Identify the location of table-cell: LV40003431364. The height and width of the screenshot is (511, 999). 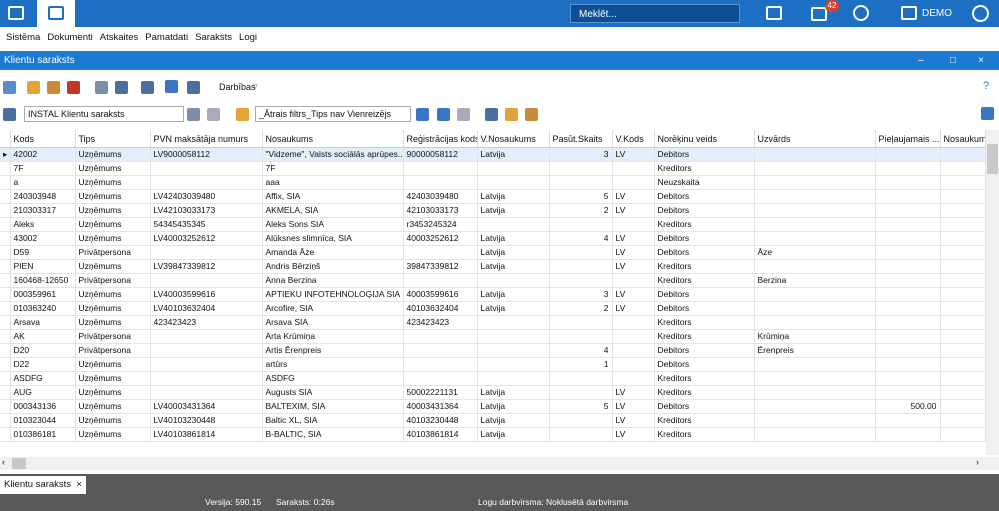
(206, 407).